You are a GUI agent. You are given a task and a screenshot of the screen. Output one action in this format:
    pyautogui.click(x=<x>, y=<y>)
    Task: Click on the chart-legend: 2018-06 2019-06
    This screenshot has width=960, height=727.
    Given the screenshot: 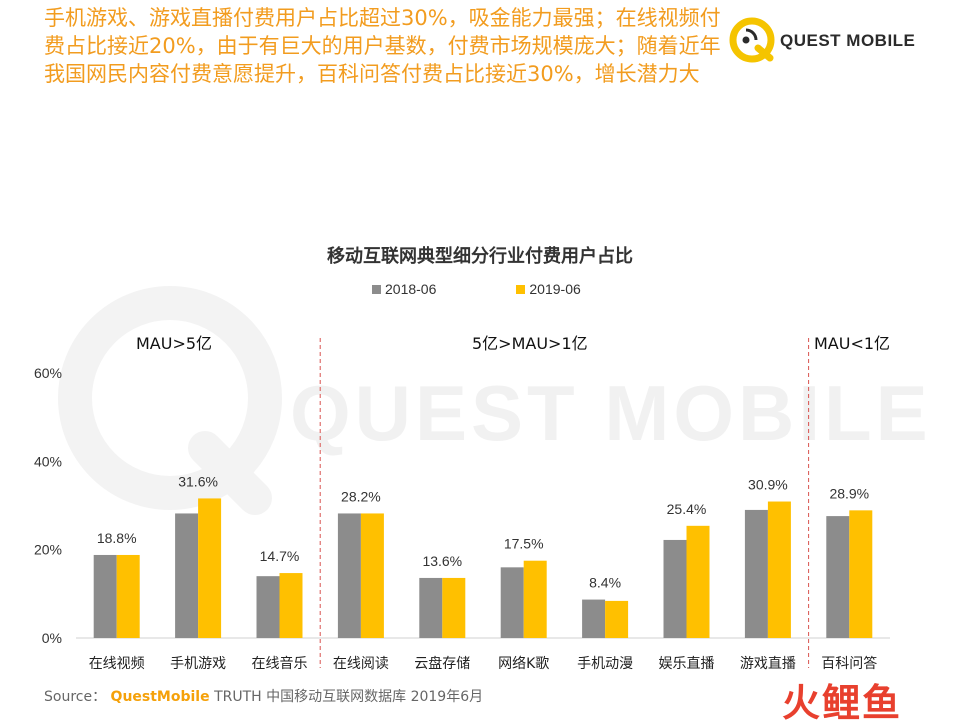 What is the action you would take?
    pyautogui.click(x=476, y=289)
    